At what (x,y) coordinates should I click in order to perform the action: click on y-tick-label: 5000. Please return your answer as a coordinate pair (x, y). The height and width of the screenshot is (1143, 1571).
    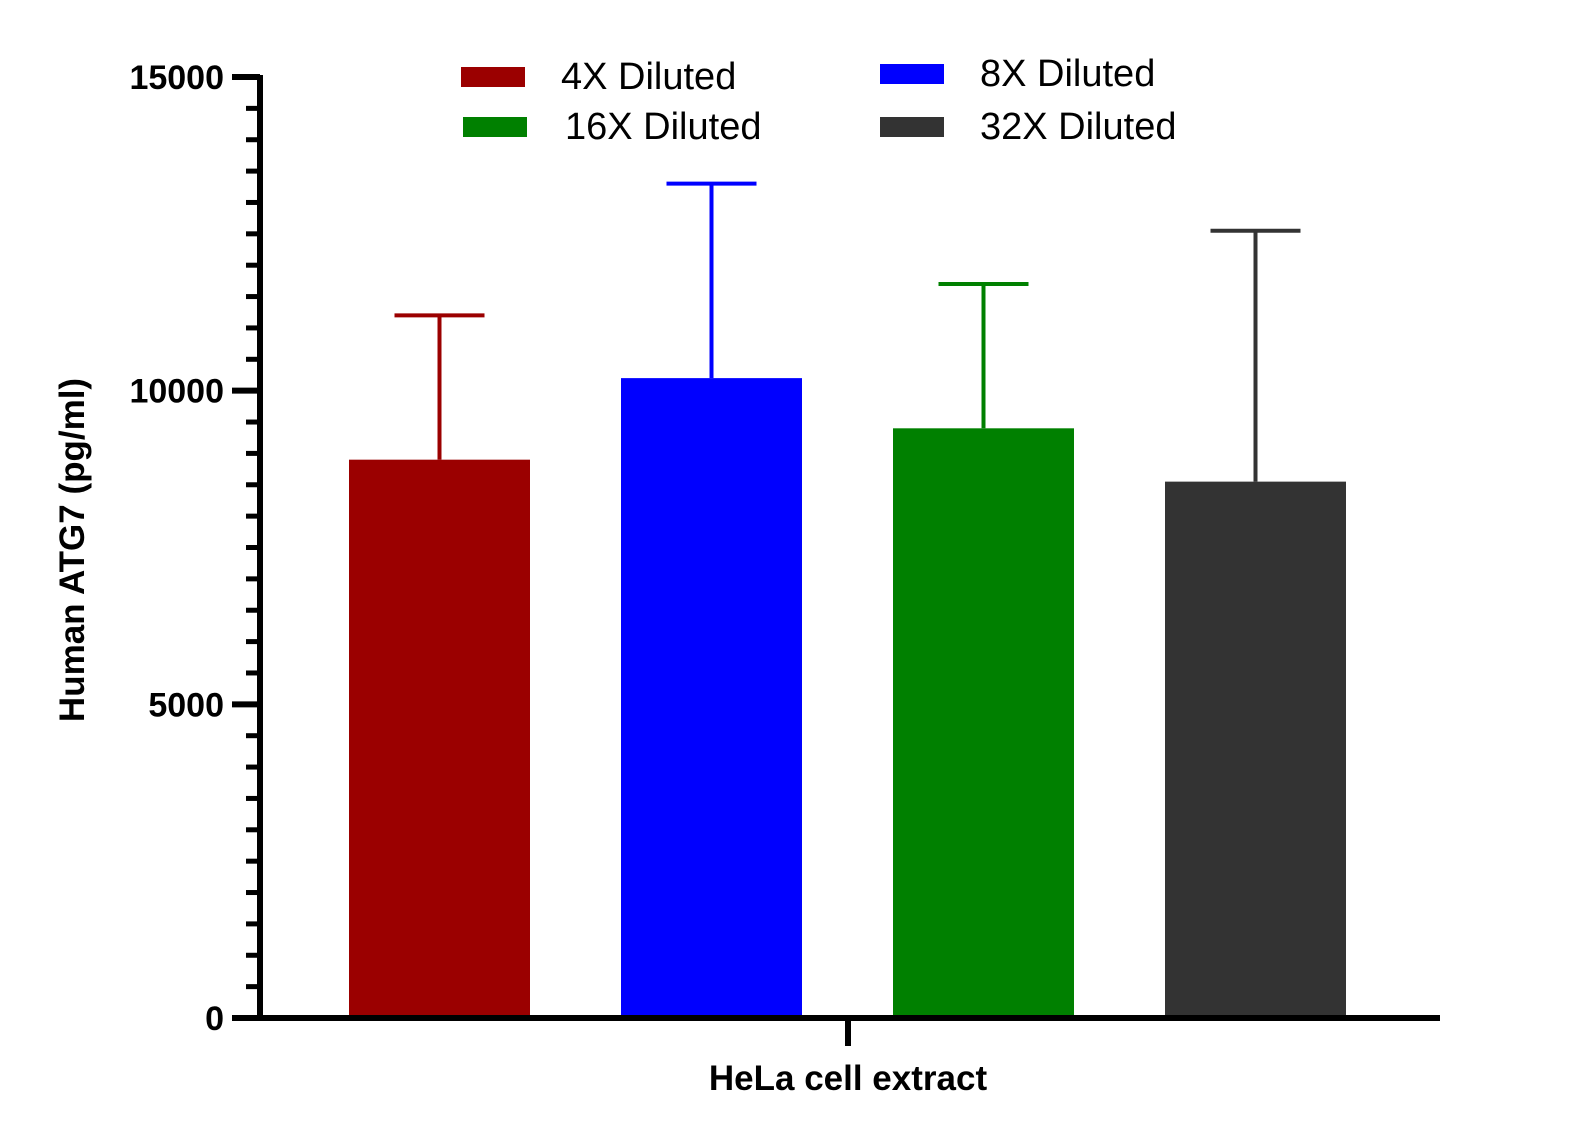
    Looking at the image, I should click on (186, 705).